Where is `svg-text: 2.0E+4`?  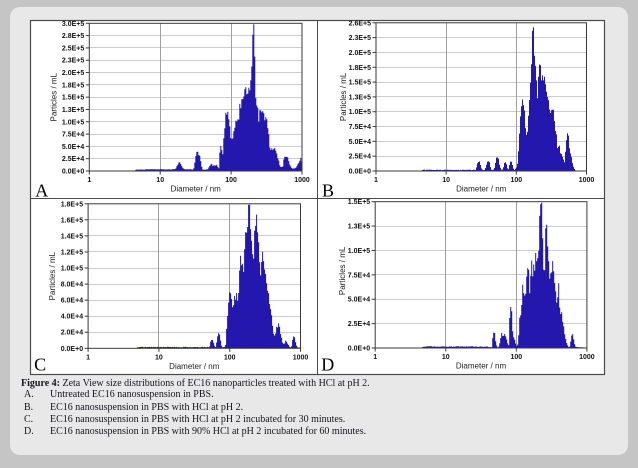
svg-text: 2.0E+4 is located at coordinates (72, 333).